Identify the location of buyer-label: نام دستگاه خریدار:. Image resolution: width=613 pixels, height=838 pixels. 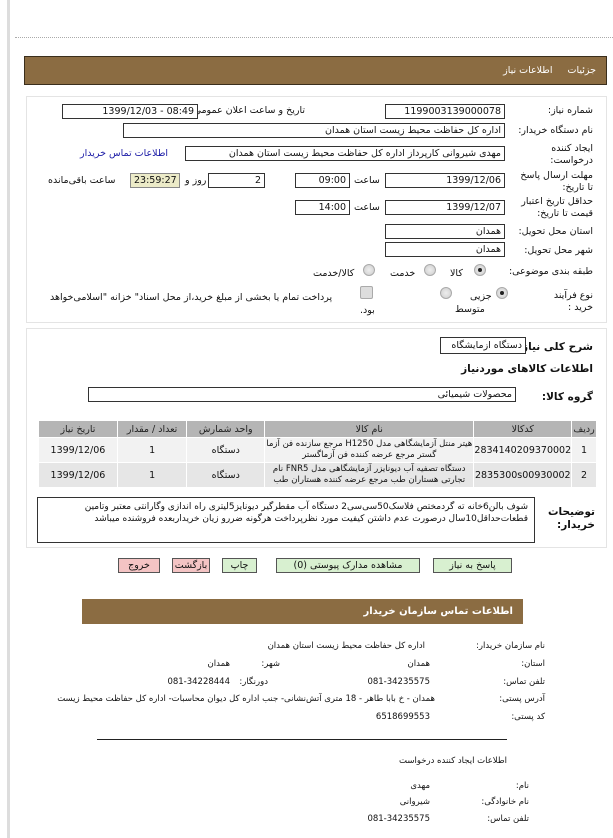
(555, 130).